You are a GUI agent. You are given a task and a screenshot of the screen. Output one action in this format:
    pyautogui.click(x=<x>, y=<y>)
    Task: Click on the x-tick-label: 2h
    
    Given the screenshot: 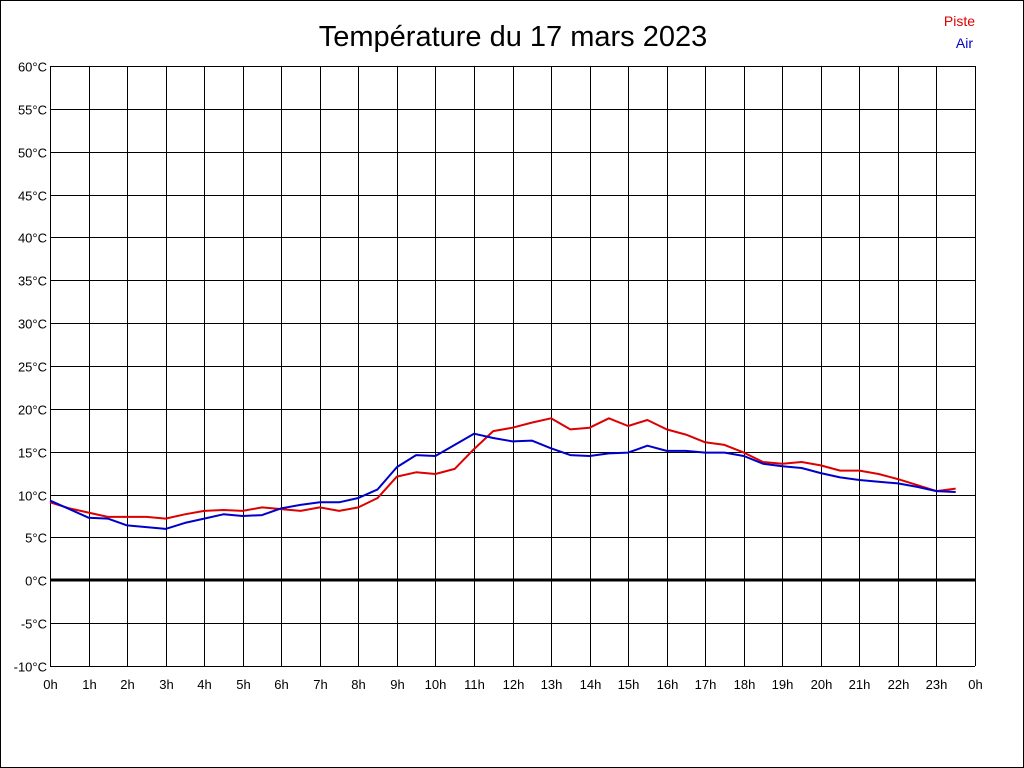 What is the action you would take?
    pyautogui.click(x=127, y=684)
    